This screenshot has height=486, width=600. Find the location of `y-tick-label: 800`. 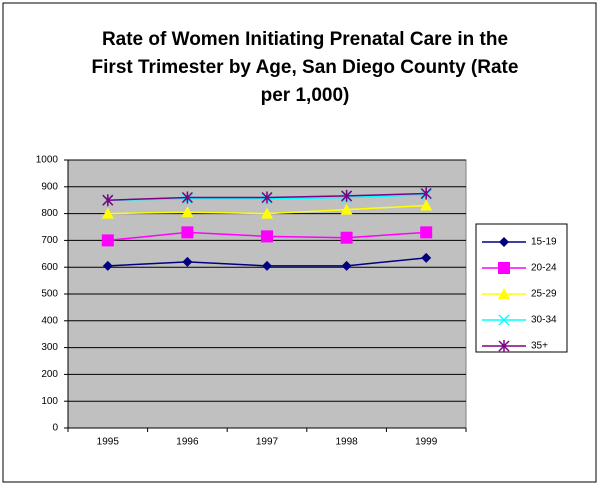

y-tick-label: 800 is located at coordinates (49, 213).